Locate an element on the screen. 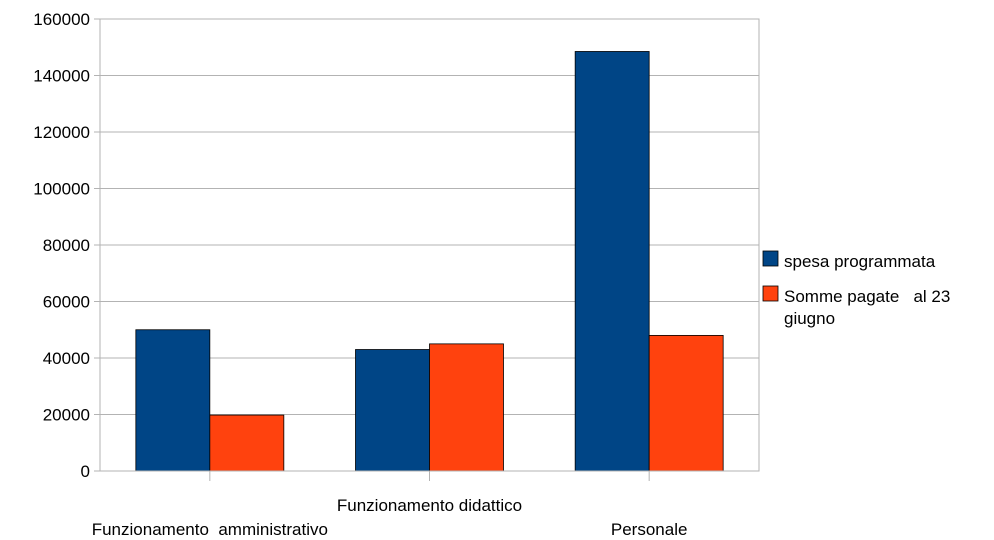 Image resolution: width=994 pixels, height=540 pixels. y-tick-label-1: 20000 is located at coordinates (66, 415).